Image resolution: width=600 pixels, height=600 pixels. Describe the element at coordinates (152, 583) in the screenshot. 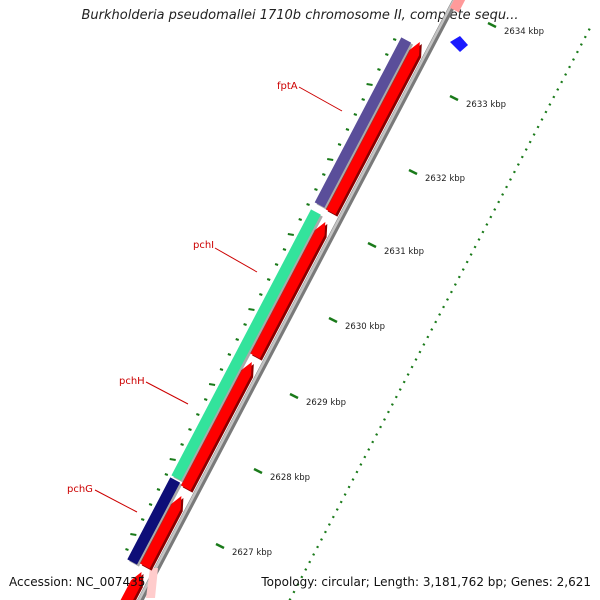

I see `bottom-partial-gene` at that location.